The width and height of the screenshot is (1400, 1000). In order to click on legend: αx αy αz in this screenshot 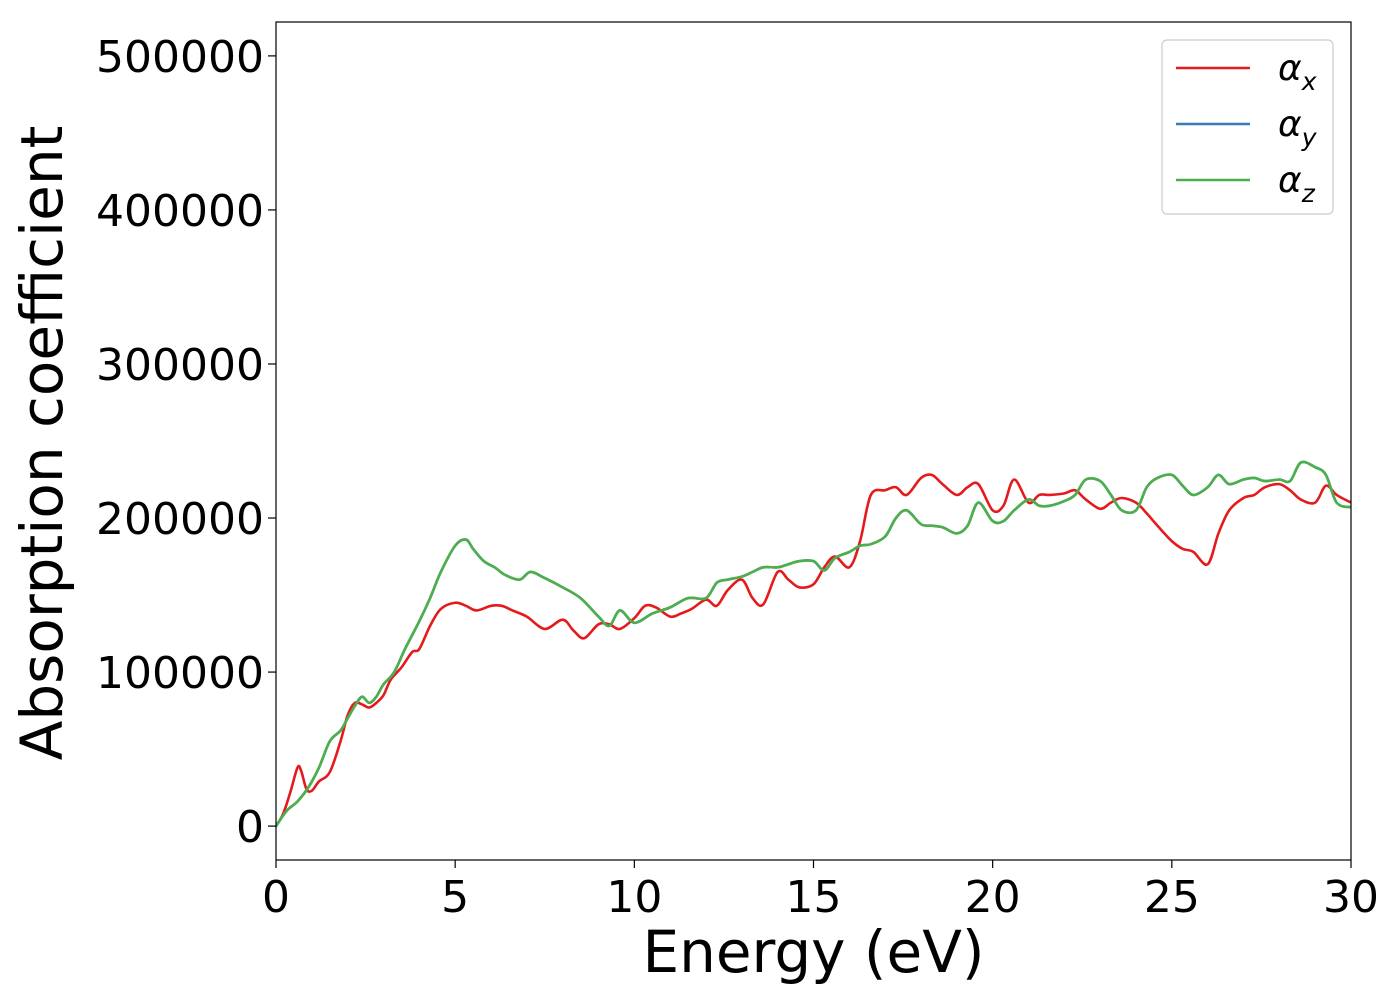, I will do `click(1247, 127)`.